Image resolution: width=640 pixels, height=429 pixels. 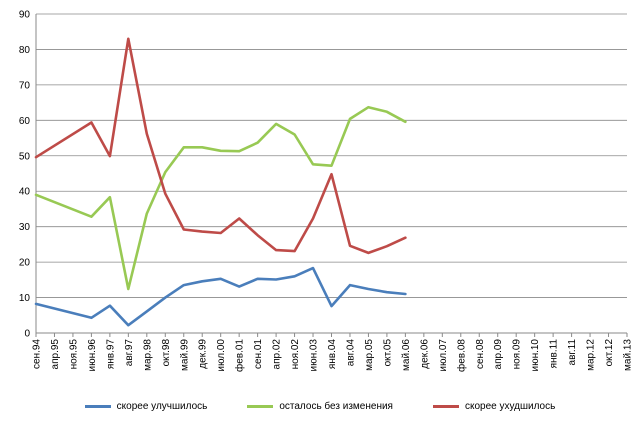 What do you see at coordinates (25, 263) in the screenshot?
I see `y-tick-label: 20` at bounding box center [25, 263].